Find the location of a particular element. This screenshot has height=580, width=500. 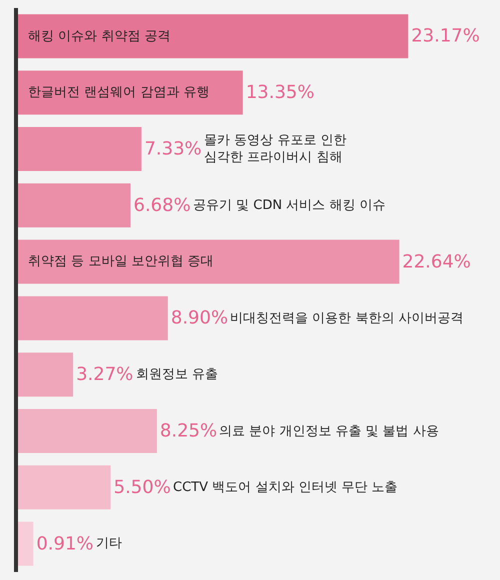

y-tick-label: 기타 is located at coordinates (109, 543).